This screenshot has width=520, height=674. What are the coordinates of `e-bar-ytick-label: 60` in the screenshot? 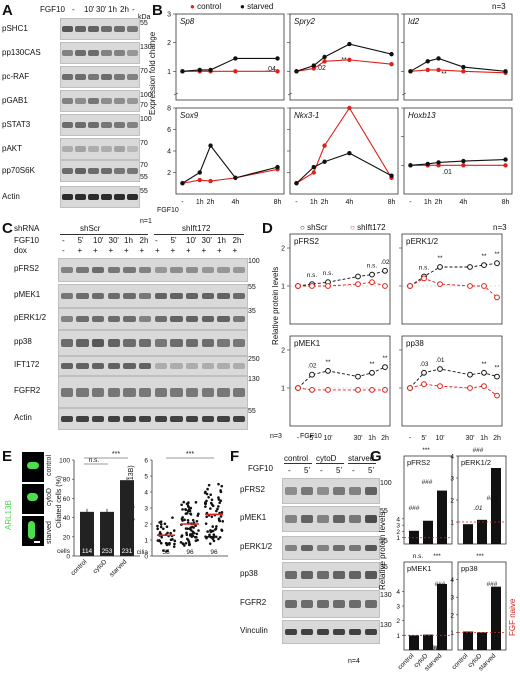 It's located at (67, 499).